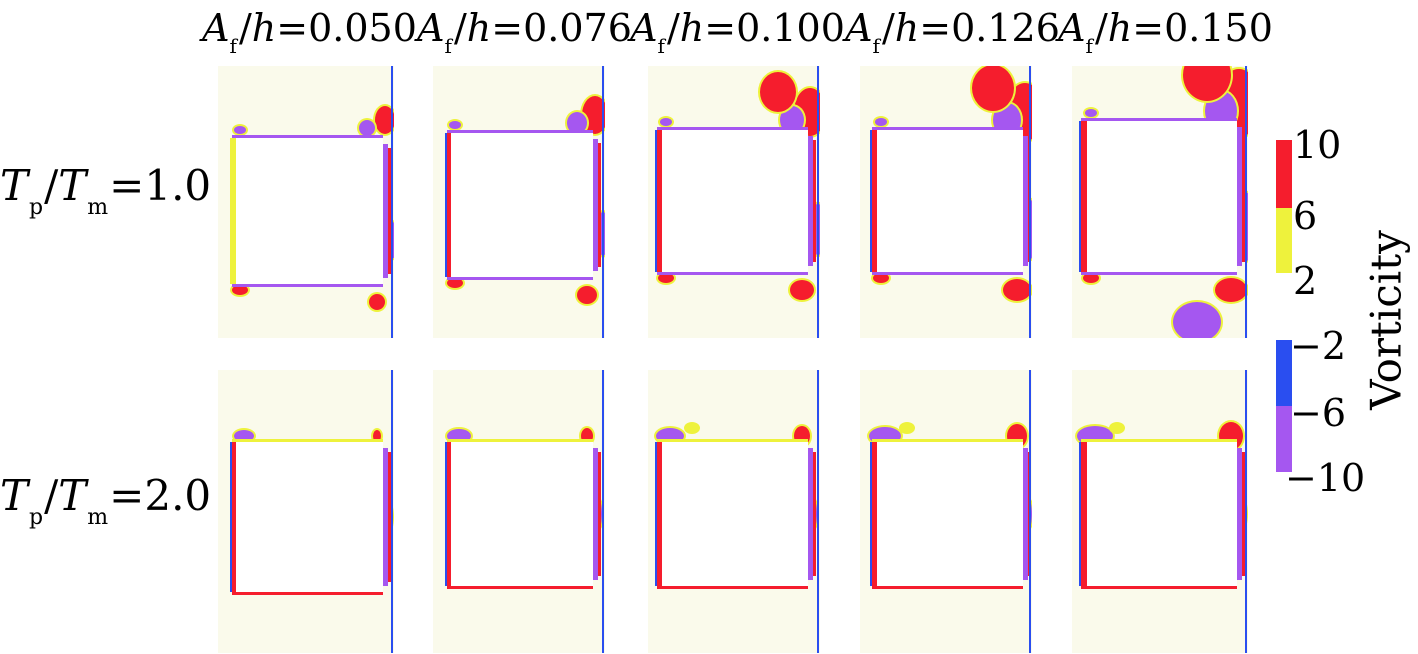  I want to click on vorticity-panel-r2-c4, so click(946, 511).